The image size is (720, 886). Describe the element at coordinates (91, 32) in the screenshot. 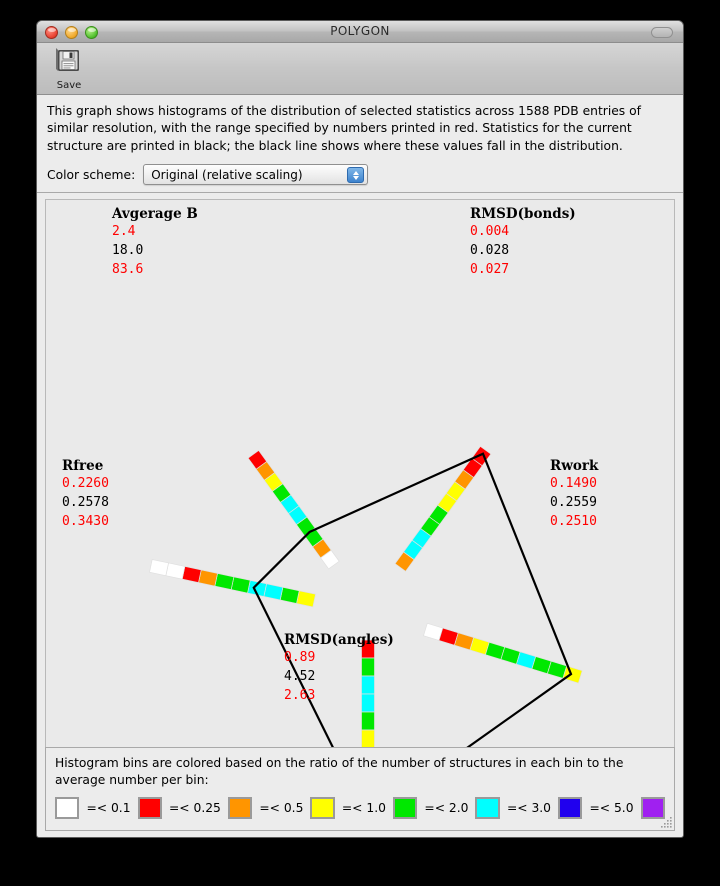

I see `zoom-button` at that location.